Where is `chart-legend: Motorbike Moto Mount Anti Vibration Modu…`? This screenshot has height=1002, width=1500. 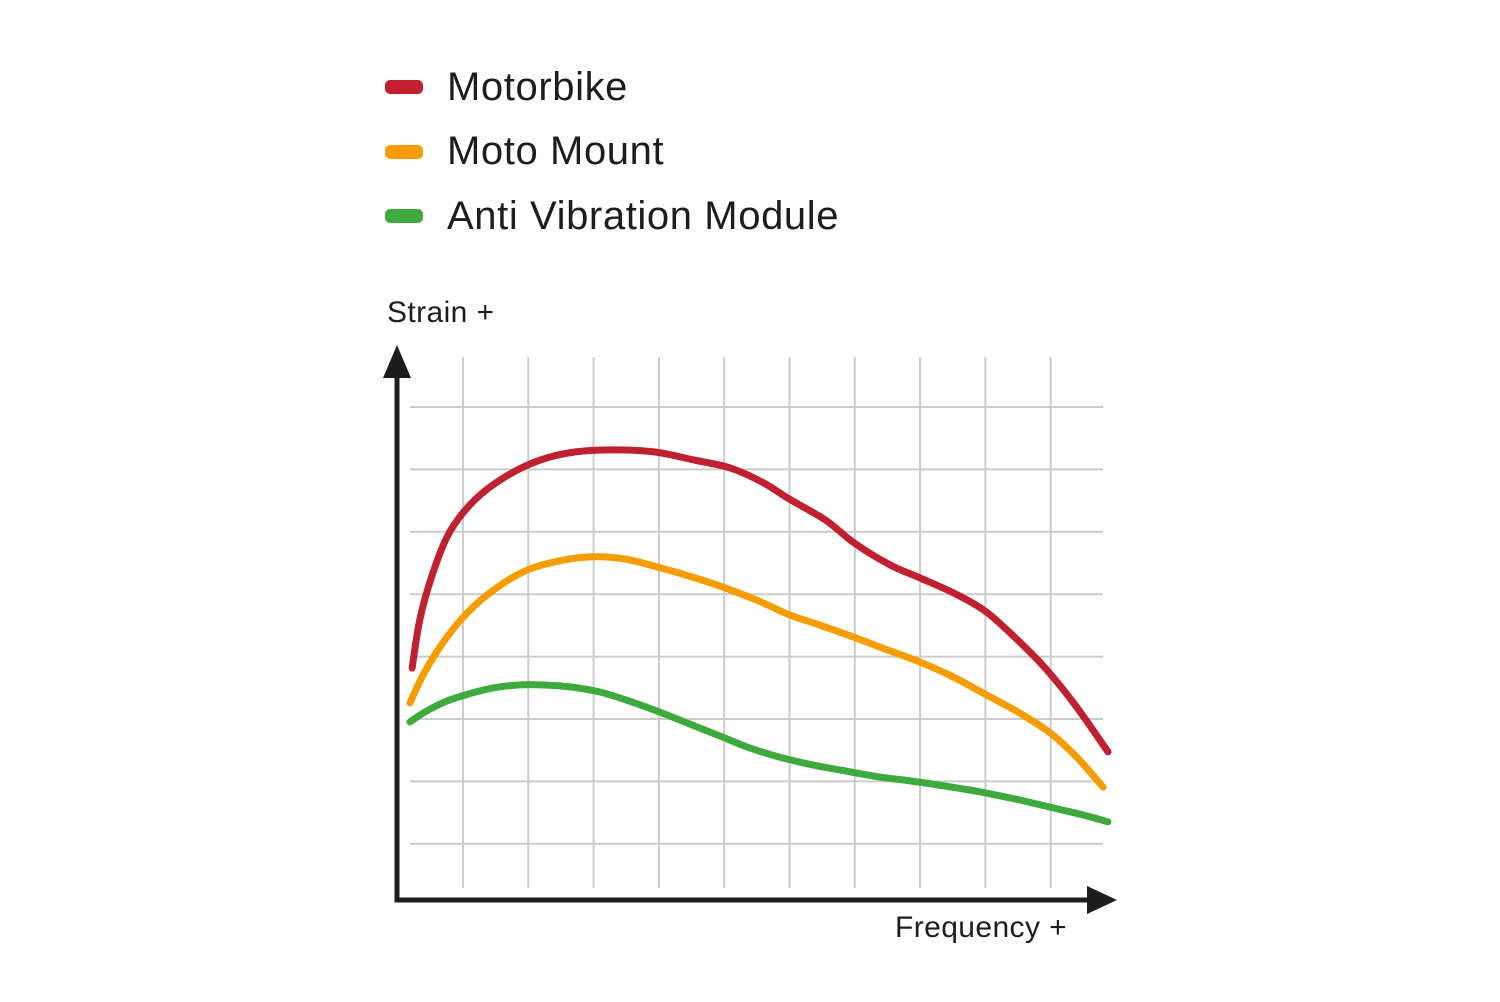
chart-legend: Motorbike Moto Mount Anti Vibration Modu… is located at coordinates (612, 152).